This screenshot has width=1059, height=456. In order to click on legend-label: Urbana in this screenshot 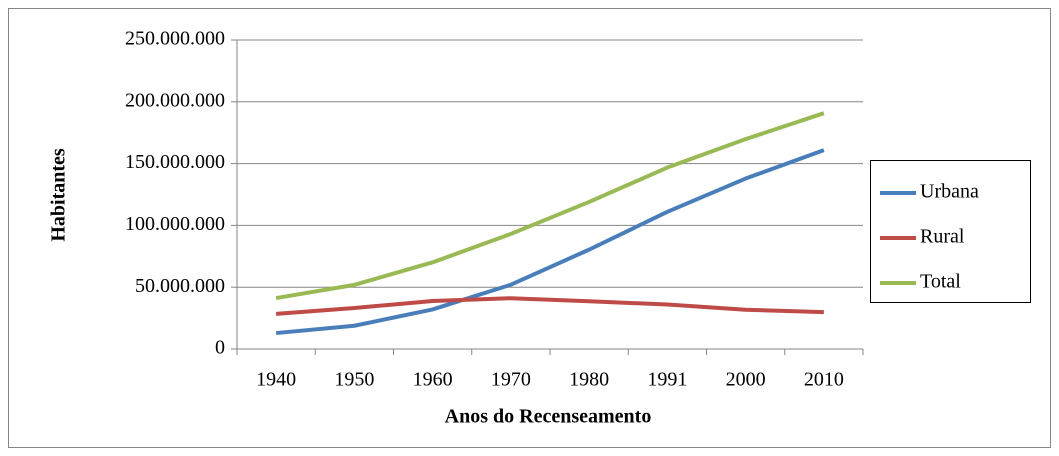, I will do `click(949, 192)`.